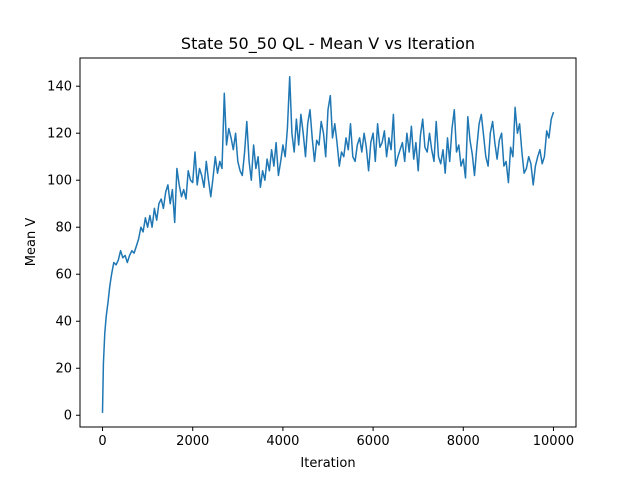  I want to click on y-tick-label: 80, so click(63, 228).